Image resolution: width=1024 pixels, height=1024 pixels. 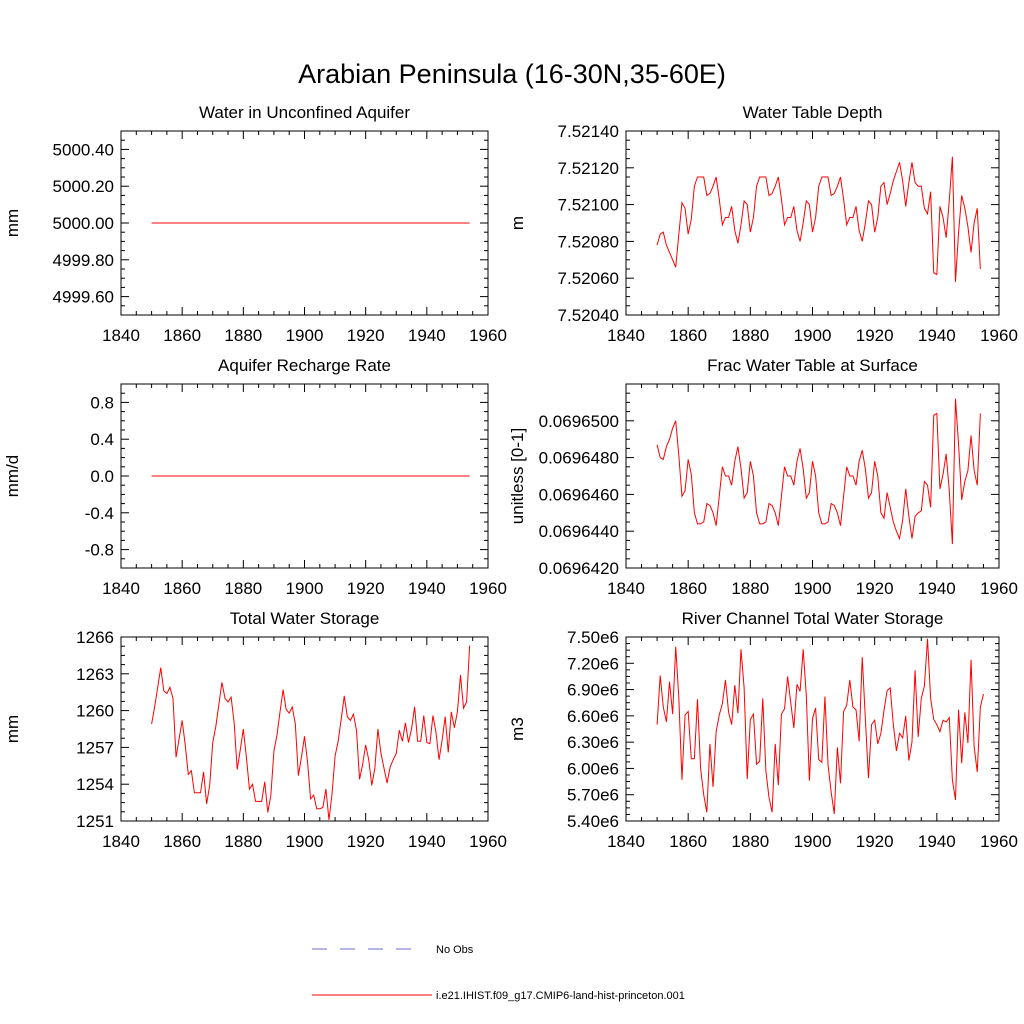 What do you see at coordinates (304, 112) in the screenshot?
I see `panel-title: Water in Unconfined Aquifer` at bounding box center [304, 112].